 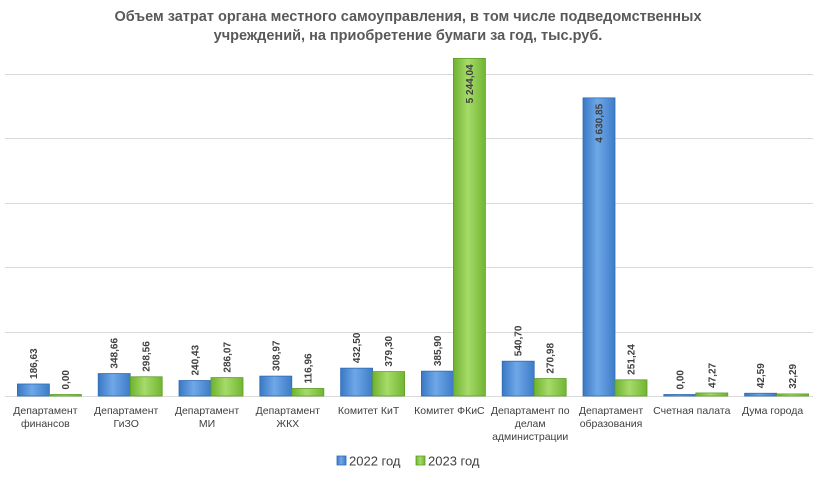 I want to click on data-label-2022-8: 4 630,85, so click(x=600, y=122).